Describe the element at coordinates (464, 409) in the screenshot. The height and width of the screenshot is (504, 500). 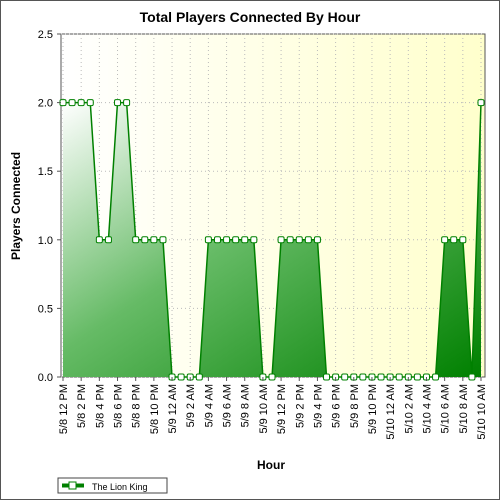
I see `x-tick-label: 5/10 8 AM` at that location.